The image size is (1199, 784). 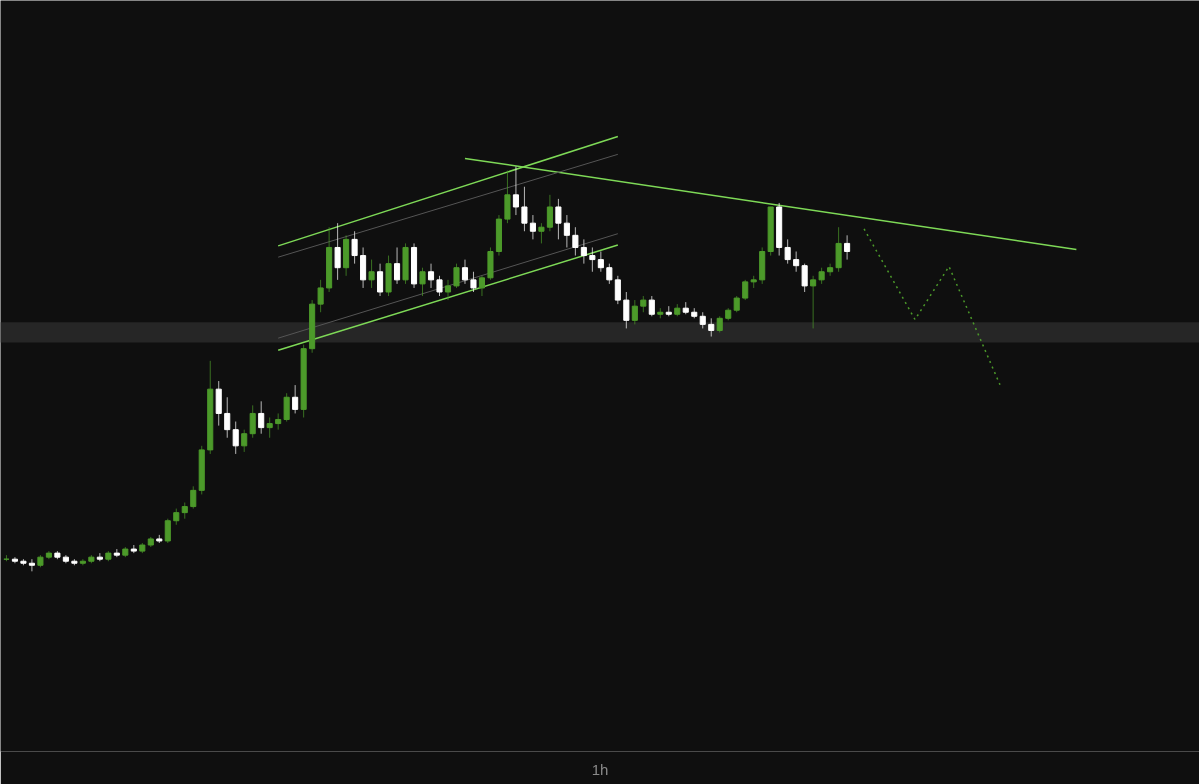 What do you see at coordinates (600, 769) in the screenshot?
I see `text: 1h` at bounding box center [600, 769].